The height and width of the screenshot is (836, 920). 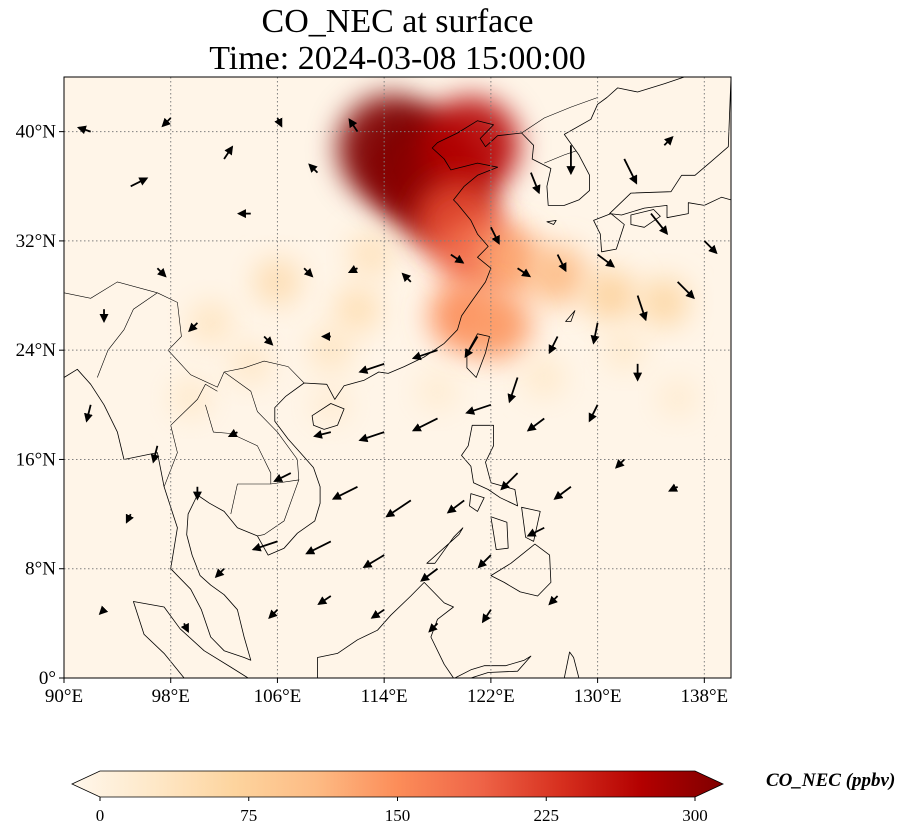 I want to click on x-tick-label: 114°E, so click(x=384, y=696).